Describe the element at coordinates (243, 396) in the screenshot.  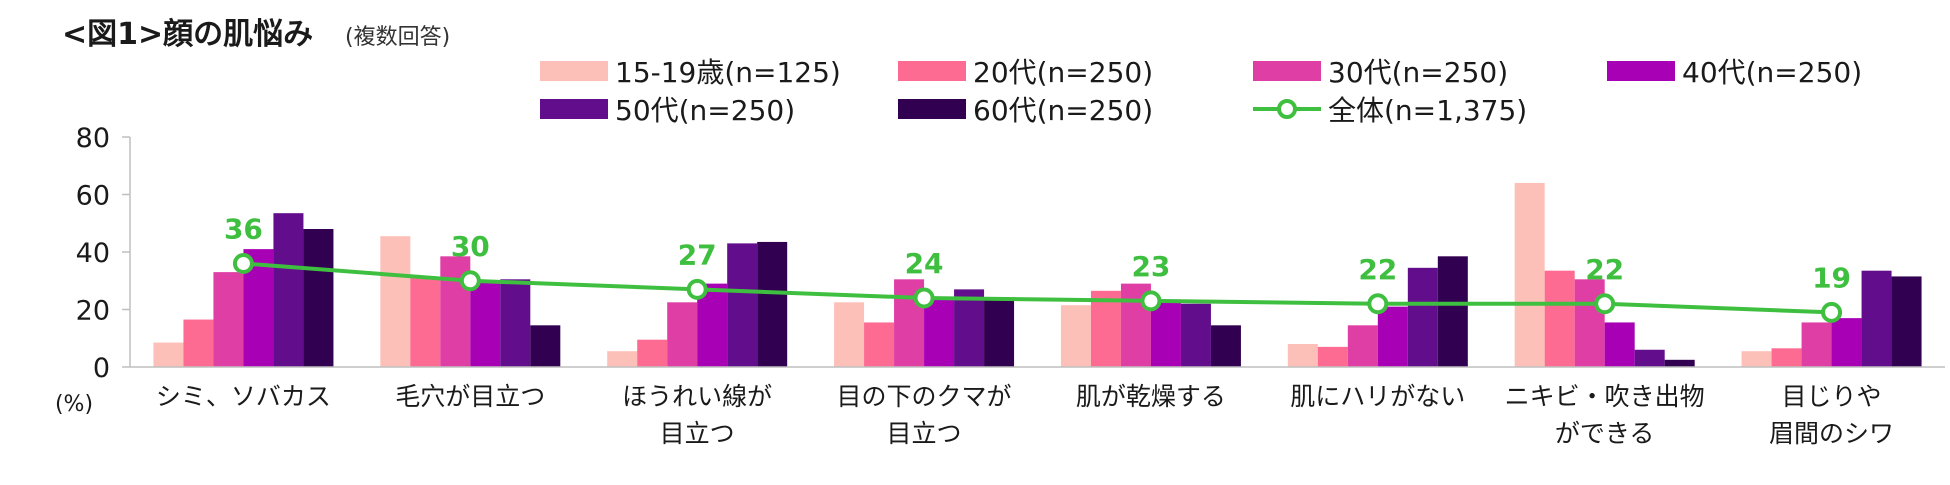
I see `x-category-label: シミ、ソバカス` at that location.